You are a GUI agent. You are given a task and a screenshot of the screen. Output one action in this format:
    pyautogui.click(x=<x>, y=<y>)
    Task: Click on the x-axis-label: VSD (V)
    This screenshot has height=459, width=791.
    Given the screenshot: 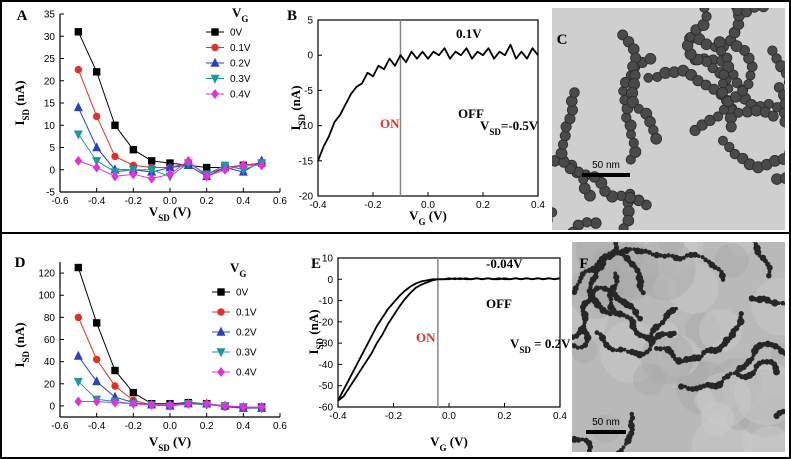 What is the action you would take?
    pyautogui.click(x=170, y=213)
    